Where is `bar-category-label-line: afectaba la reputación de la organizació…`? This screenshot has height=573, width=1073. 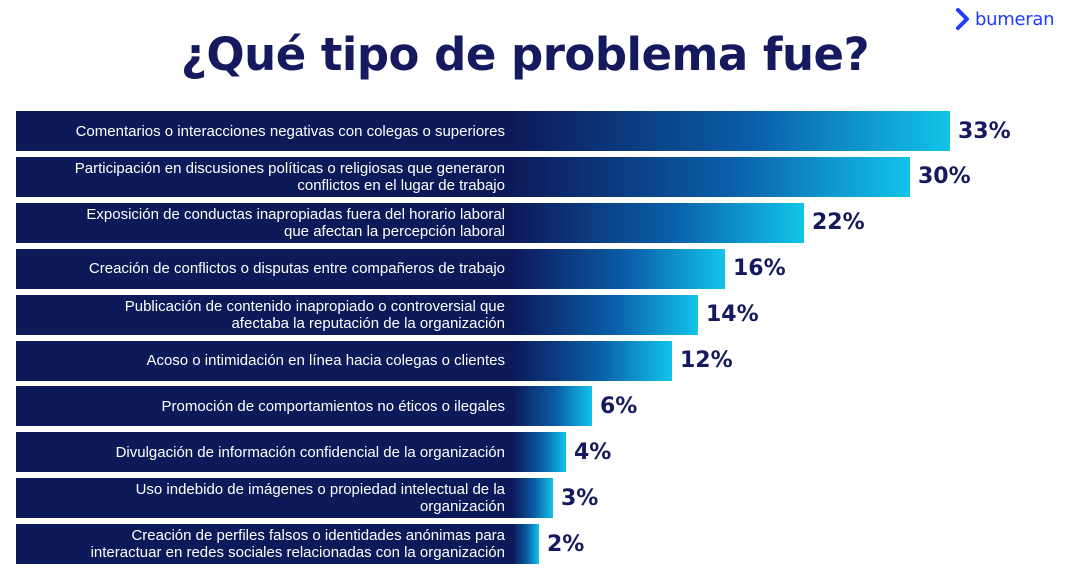 bar-category-label-line: afectaba la reputación de la organizació… is located at coordinates (368, 323).